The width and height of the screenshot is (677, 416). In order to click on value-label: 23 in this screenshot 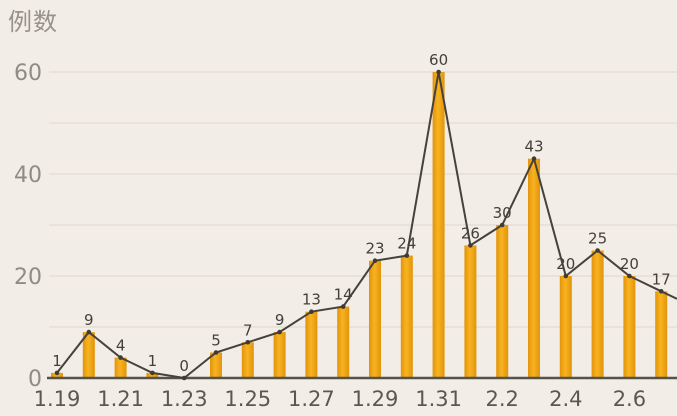, I will do `click(374, 249)`.